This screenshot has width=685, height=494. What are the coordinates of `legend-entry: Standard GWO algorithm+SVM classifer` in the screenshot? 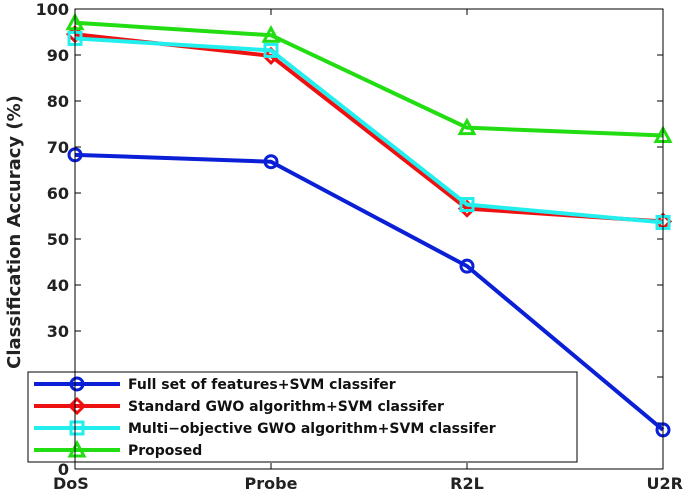 It's located at (239, 406).